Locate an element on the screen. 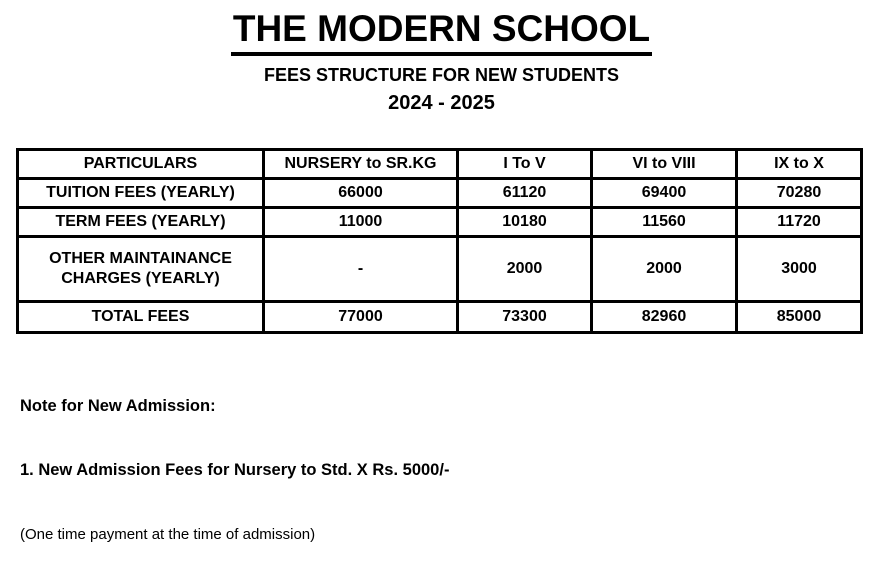  tuition-fees-nursery: 66000 is located at coordinates (360, 192).